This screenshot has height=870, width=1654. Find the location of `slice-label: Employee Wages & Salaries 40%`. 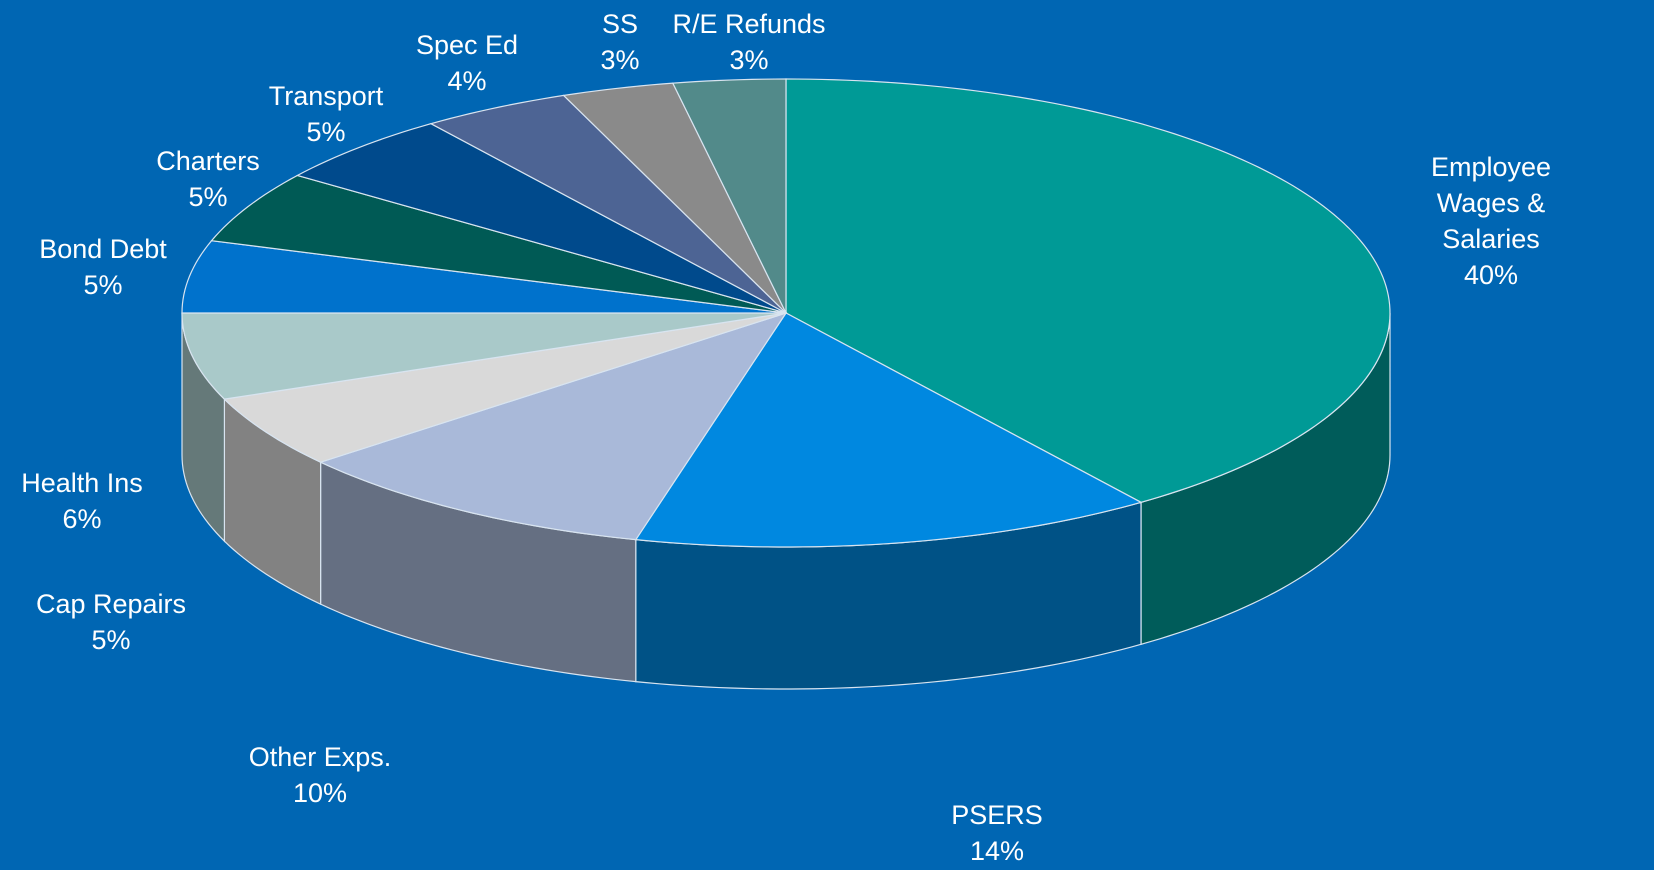

slice-label: Employee Wages & Salaries 40% is located at coordinates (1491, 221).